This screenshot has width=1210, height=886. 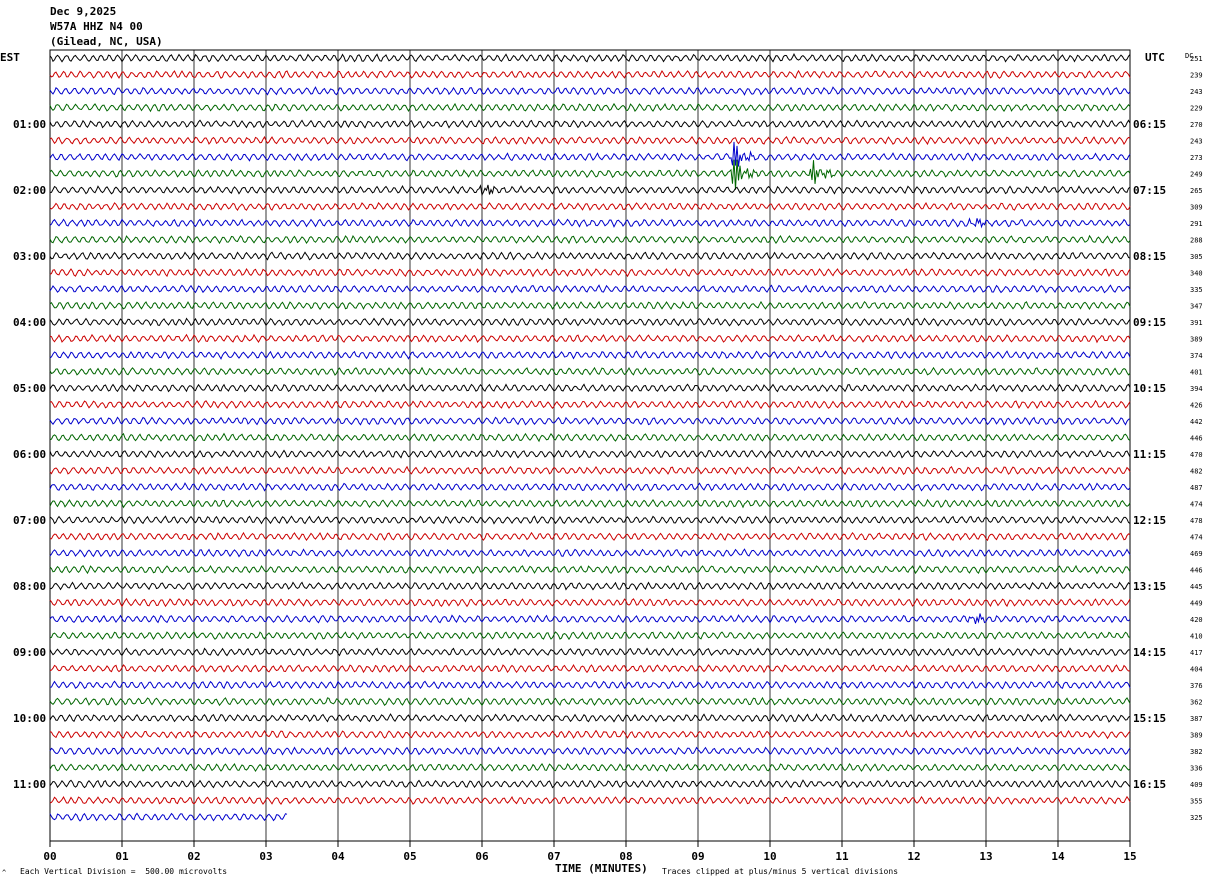 I want to click on utc-label-11:15: 11:15, so click(x=1149, y=454).